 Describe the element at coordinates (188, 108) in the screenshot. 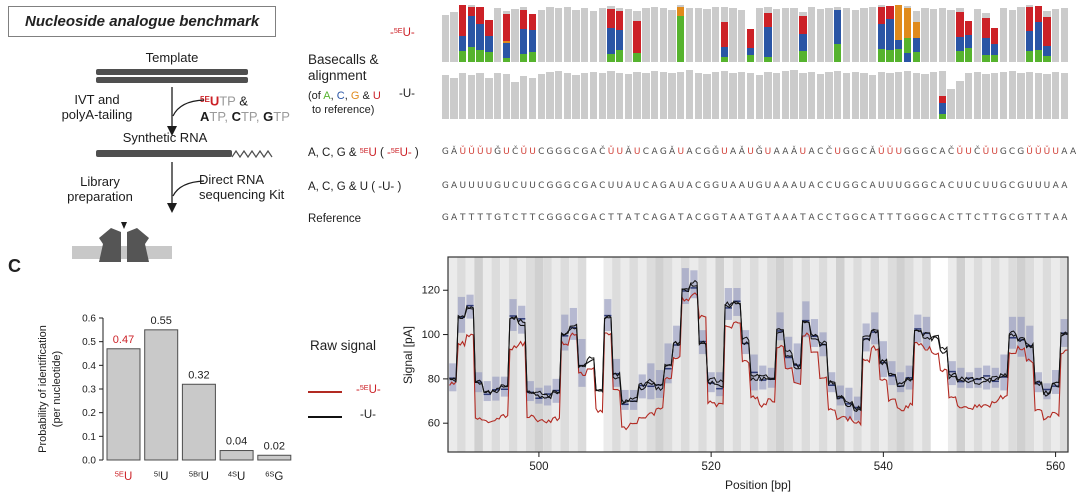

I see `ntp-curved-arrow` at that location.